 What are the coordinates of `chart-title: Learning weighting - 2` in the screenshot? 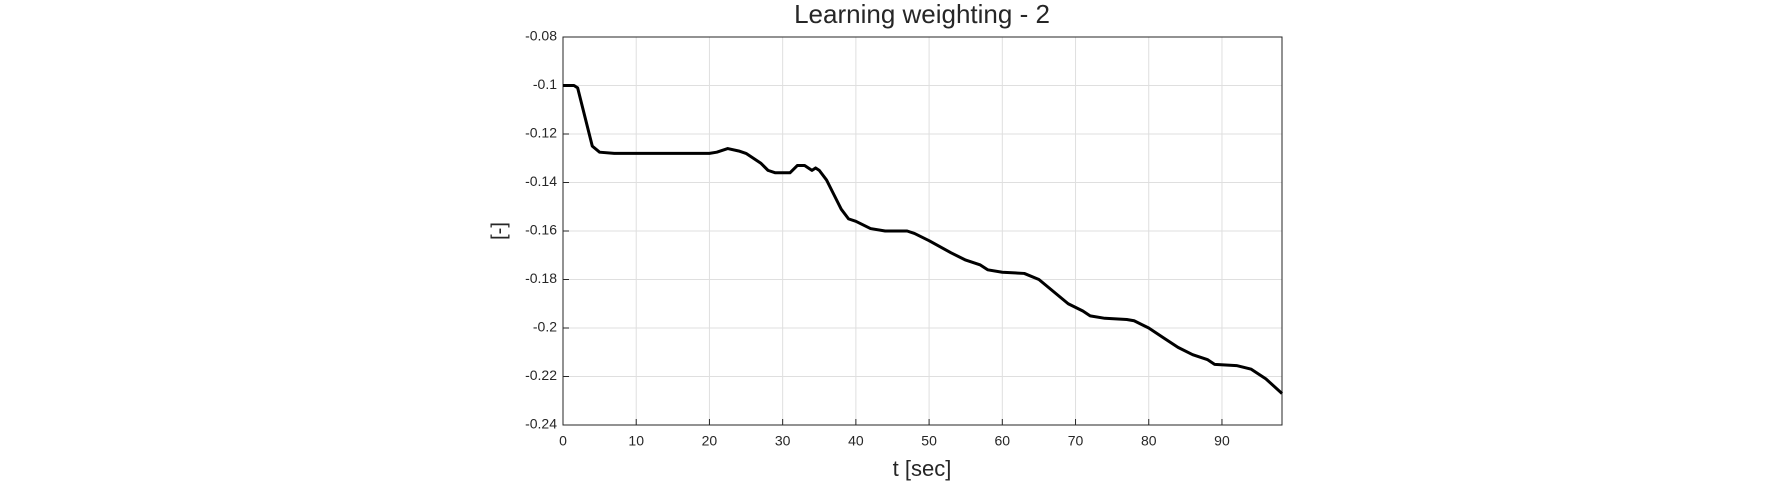 It's located at (922, 14).